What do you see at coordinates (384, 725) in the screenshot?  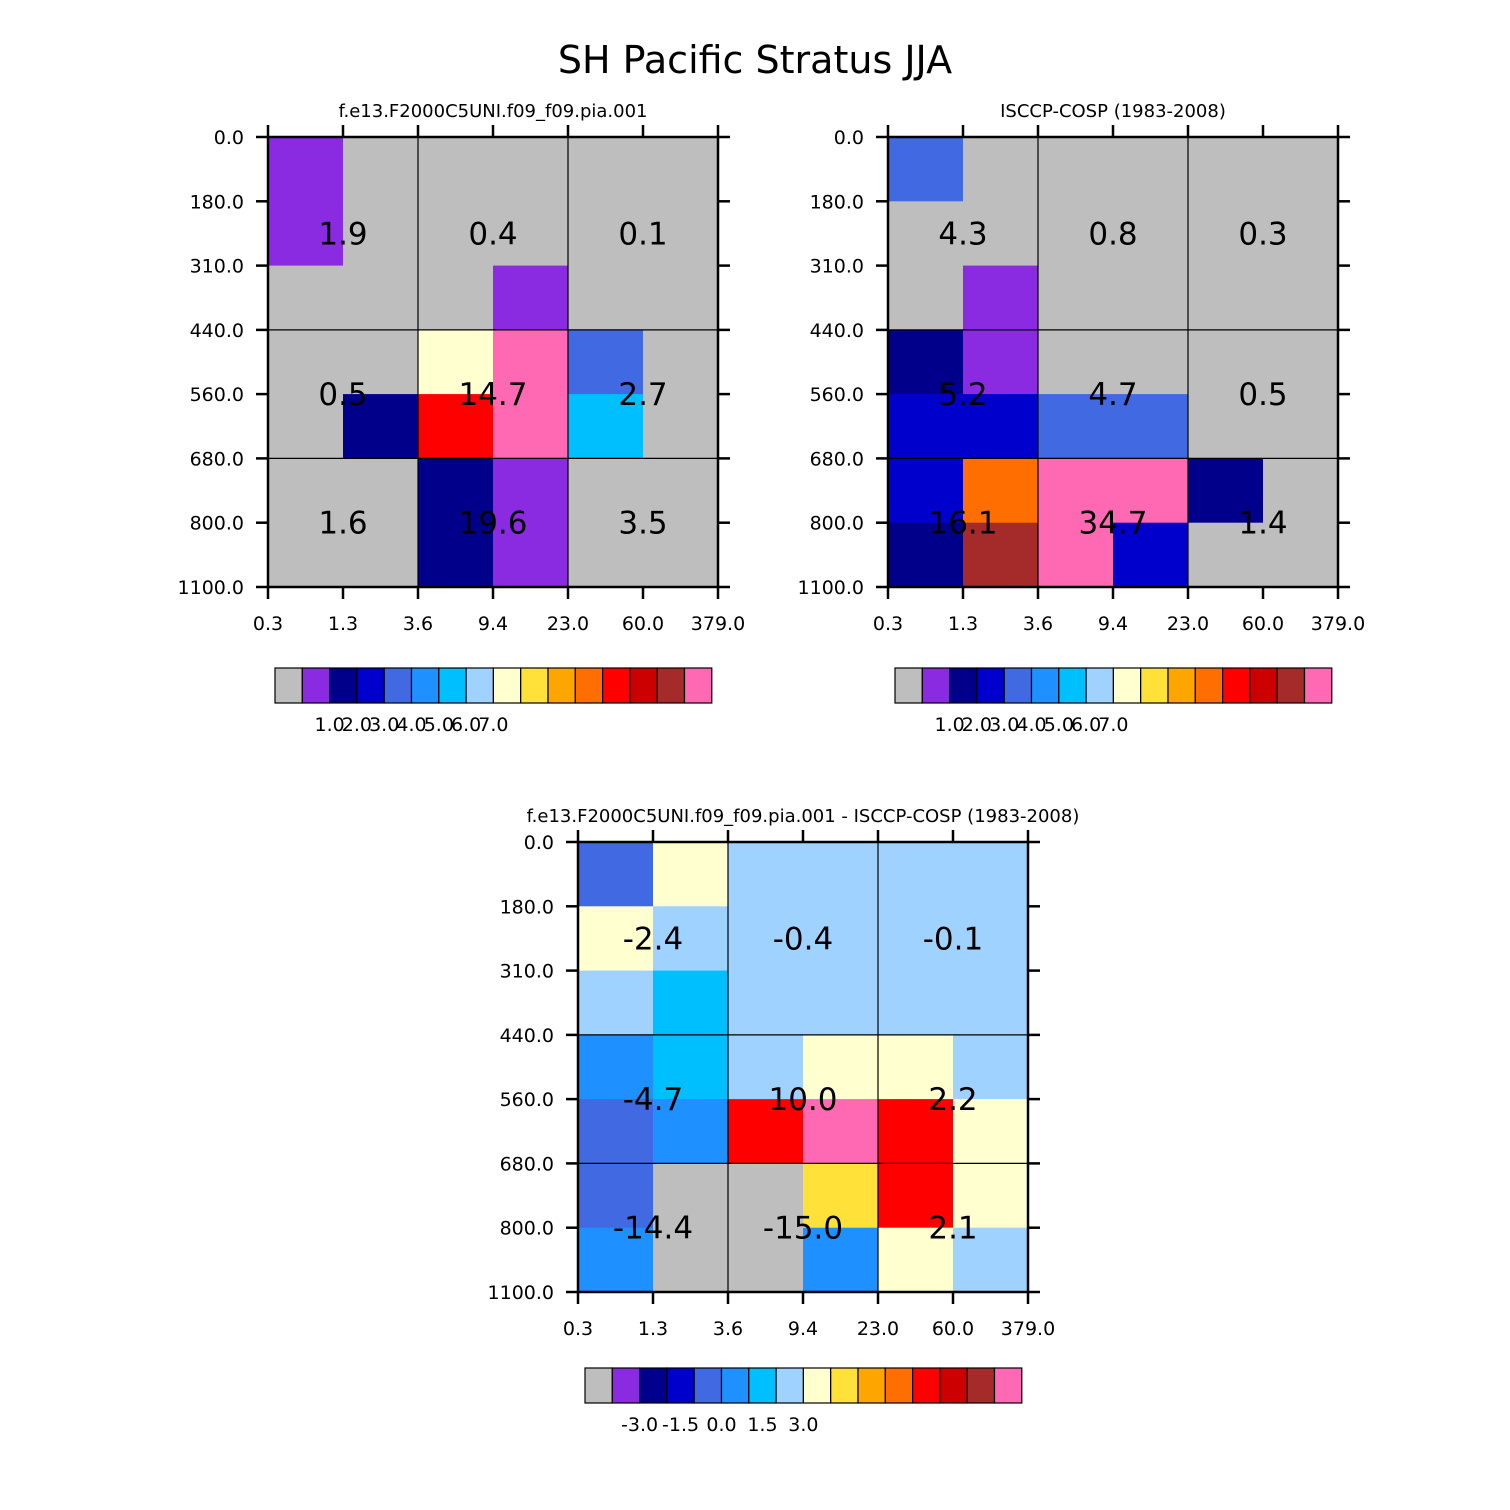 I see `colorbar-tick-label: 3.0` at bounding box center [384, 725].